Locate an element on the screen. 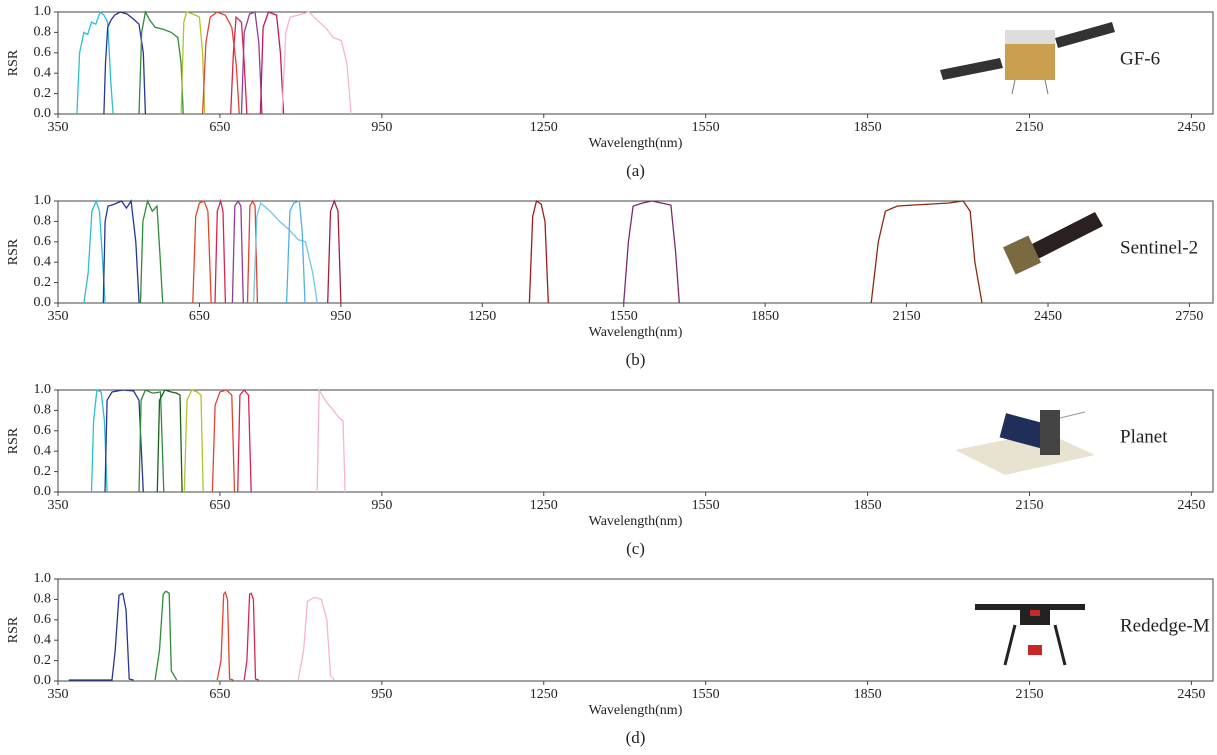 The width and height of the screenshot is (1217, 755). planet-icon is located at coordinates (1025, 442).